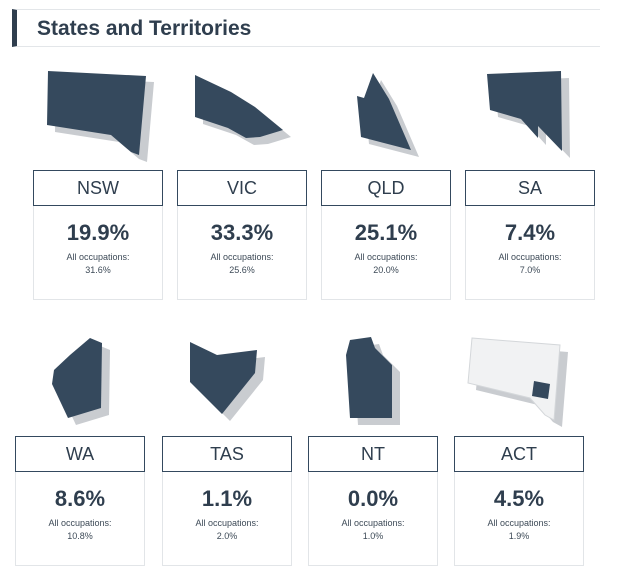  What do you see at coordinates (519, 498) in the screenshot?
I see `state-percentage: 4.5%` at bounding box center [519, 498].